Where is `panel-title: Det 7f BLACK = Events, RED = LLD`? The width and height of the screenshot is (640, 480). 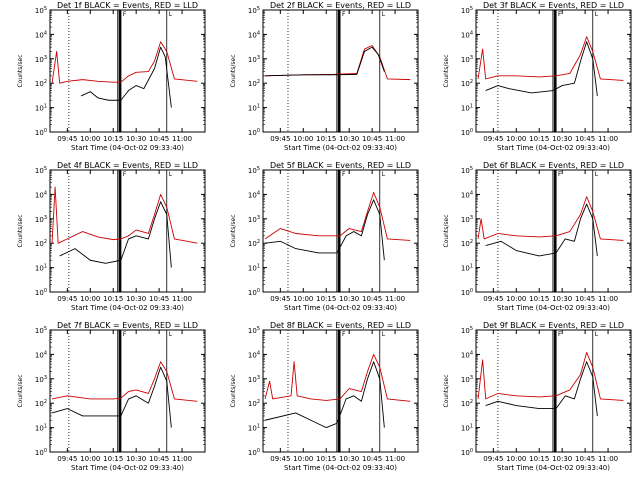 panel-title: Det 7f BLACK = Events, RED = LLD is located at coordinates (127, 325).